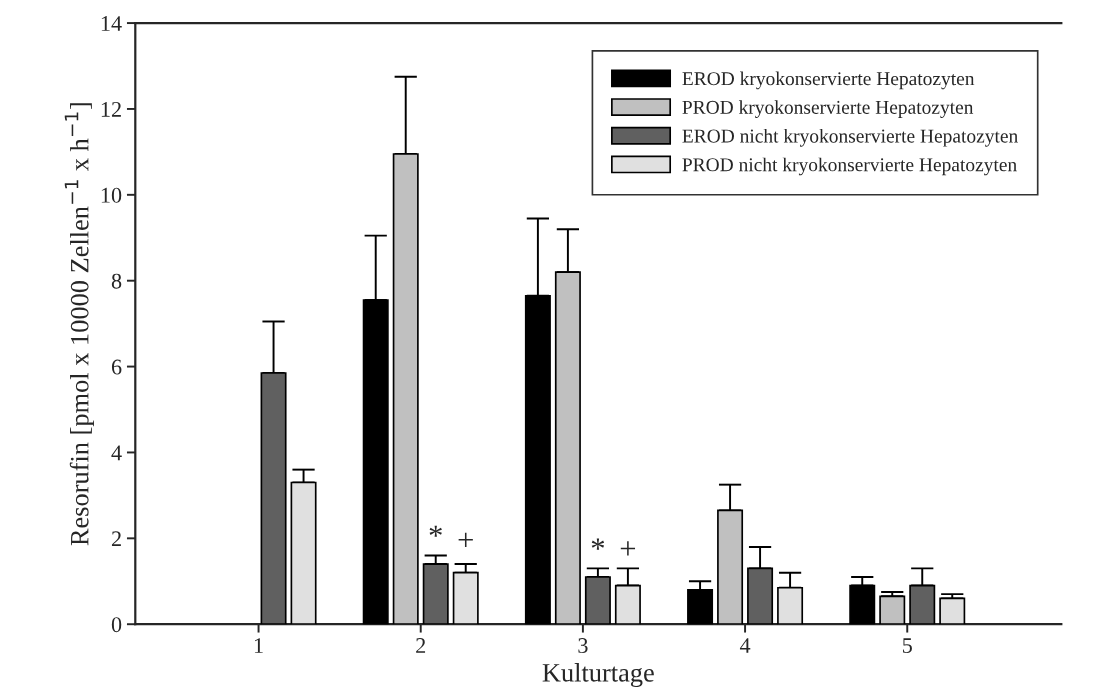  Describe the element at coordinates (258, 645) in the screenshot. I see `x-tick-label: 1` at that location.